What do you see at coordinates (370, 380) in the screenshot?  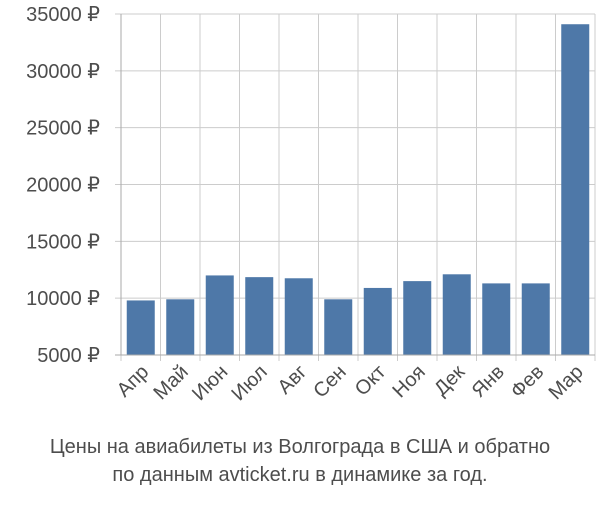 I see `x-tick-label: Окт` at bounding box center [370, 380].